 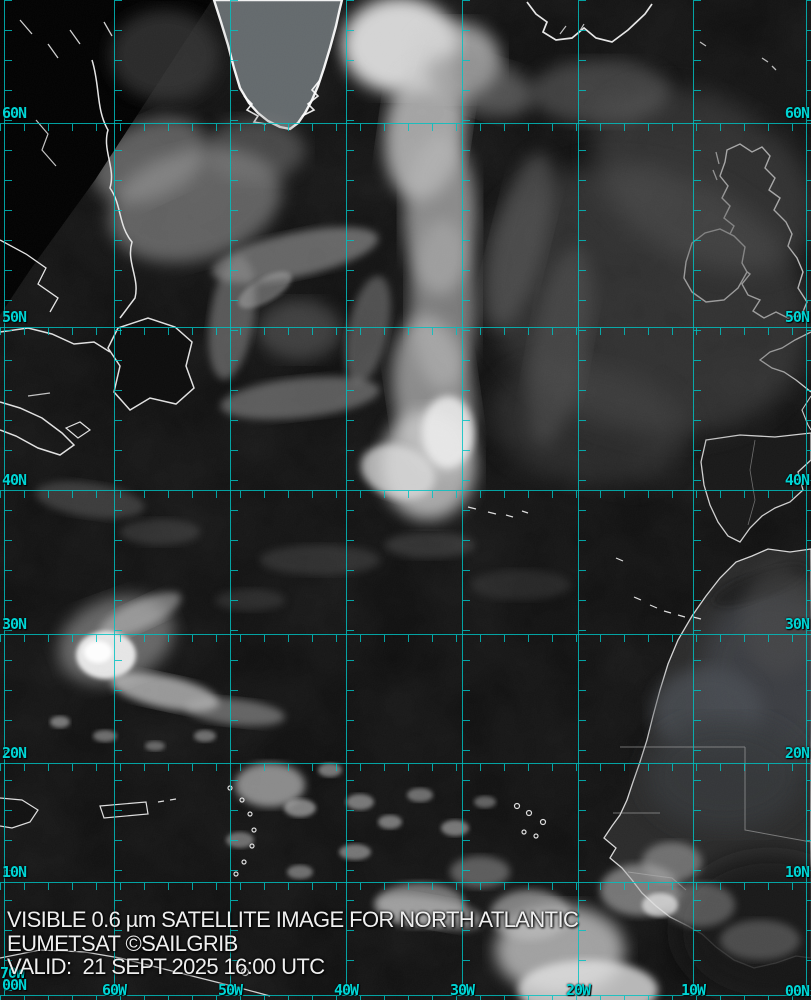 I want to click on lat-label-10n-right: 10N, so click(x=797, y=872).